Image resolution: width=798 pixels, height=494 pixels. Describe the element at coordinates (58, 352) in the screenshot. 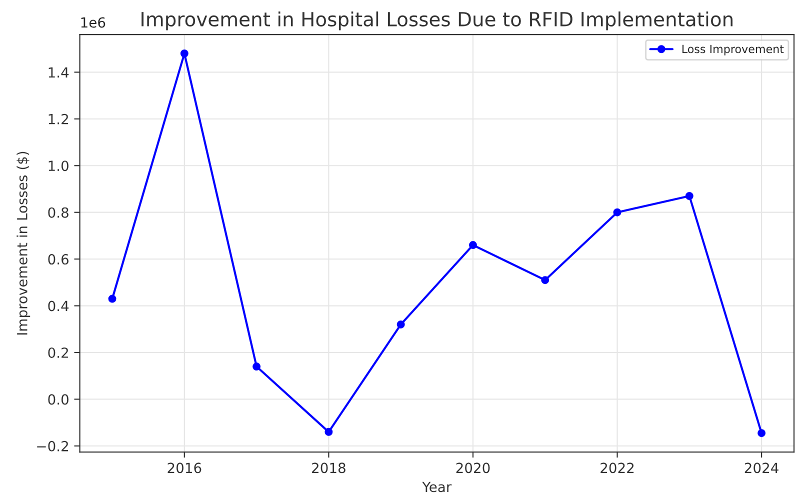

I see `y-tick-label: 0.2` at that location.